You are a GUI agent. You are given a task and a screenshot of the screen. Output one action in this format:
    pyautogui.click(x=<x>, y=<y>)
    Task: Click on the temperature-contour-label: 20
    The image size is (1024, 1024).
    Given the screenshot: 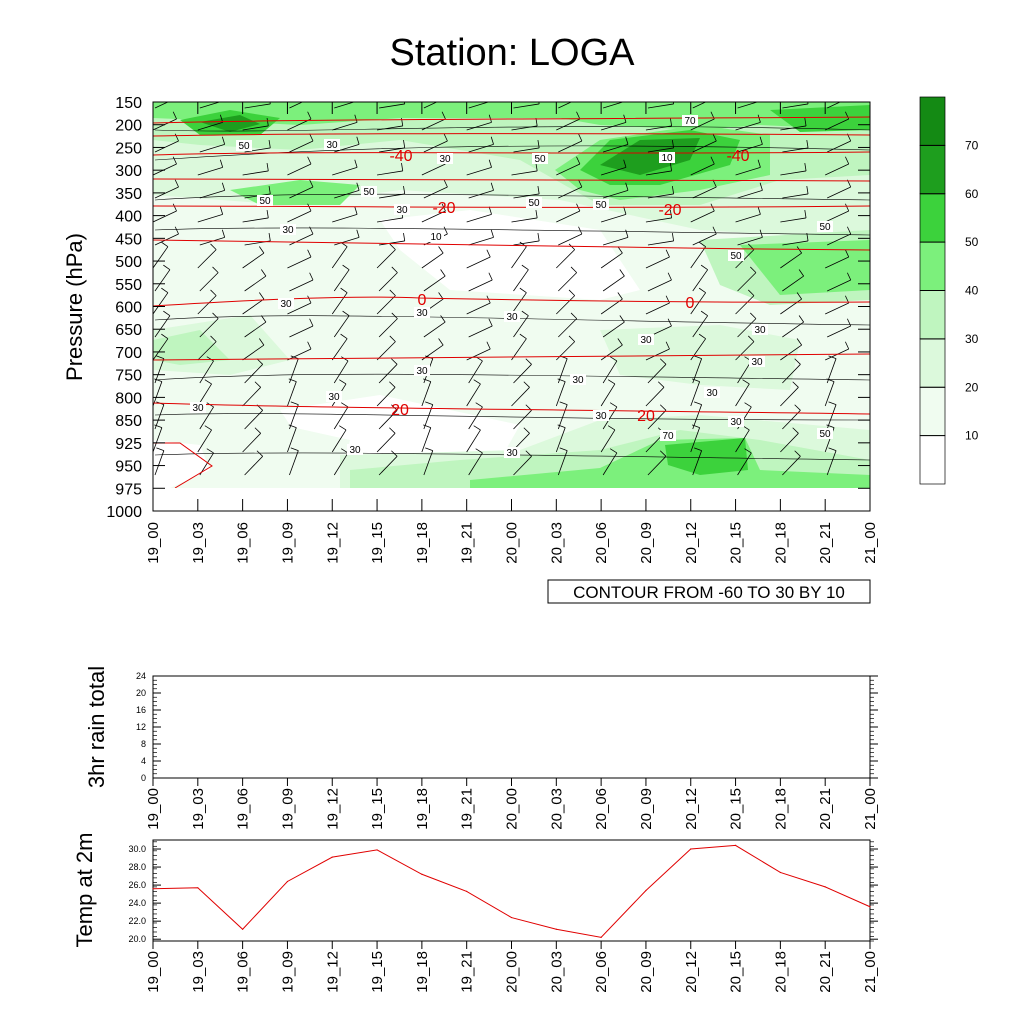 What is the action you would take?
    pyautogui.click(x=400, y=410)
    